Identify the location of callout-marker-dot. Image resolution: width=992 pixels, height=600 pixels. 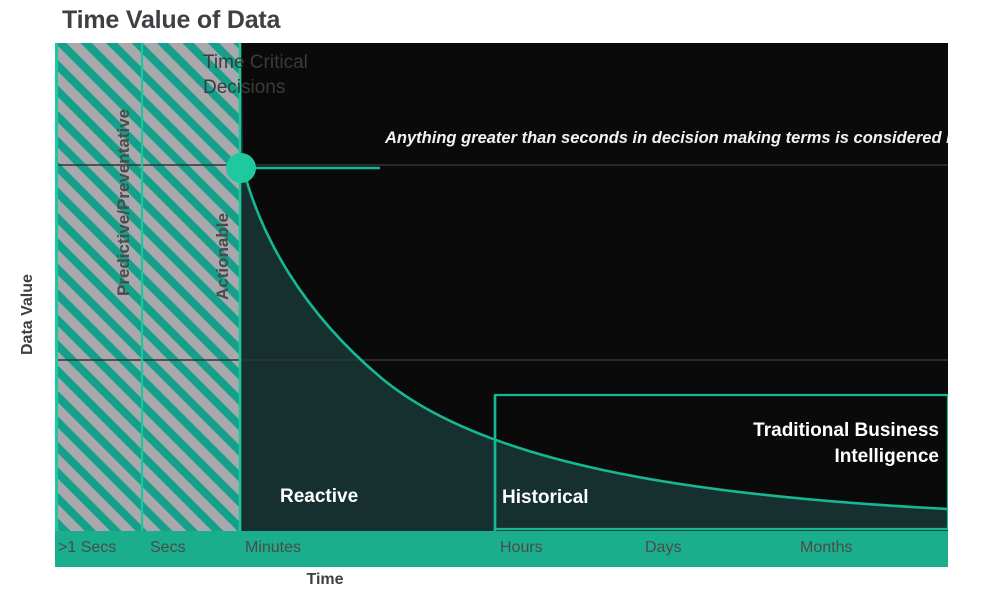
(241, 168).